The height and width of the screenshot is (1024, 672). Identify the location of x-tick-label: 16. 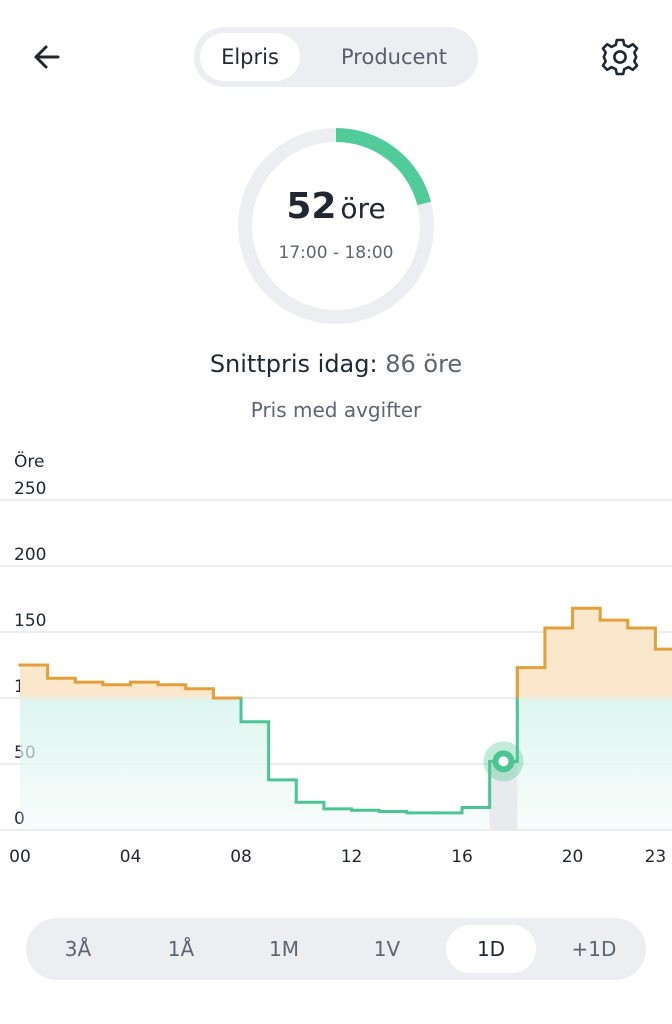
(462, 857).